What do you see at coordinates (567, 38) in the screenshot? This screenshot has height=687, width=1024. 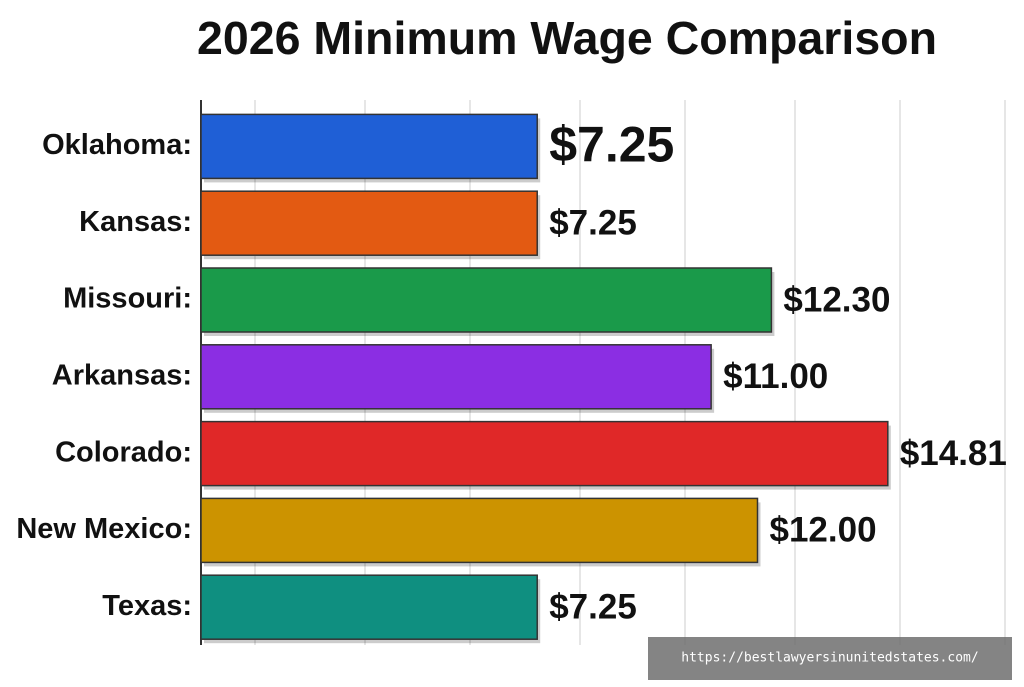 I see `chart-title: 2026 Minimum Wage Comparison` at bounding box center [567, 38].